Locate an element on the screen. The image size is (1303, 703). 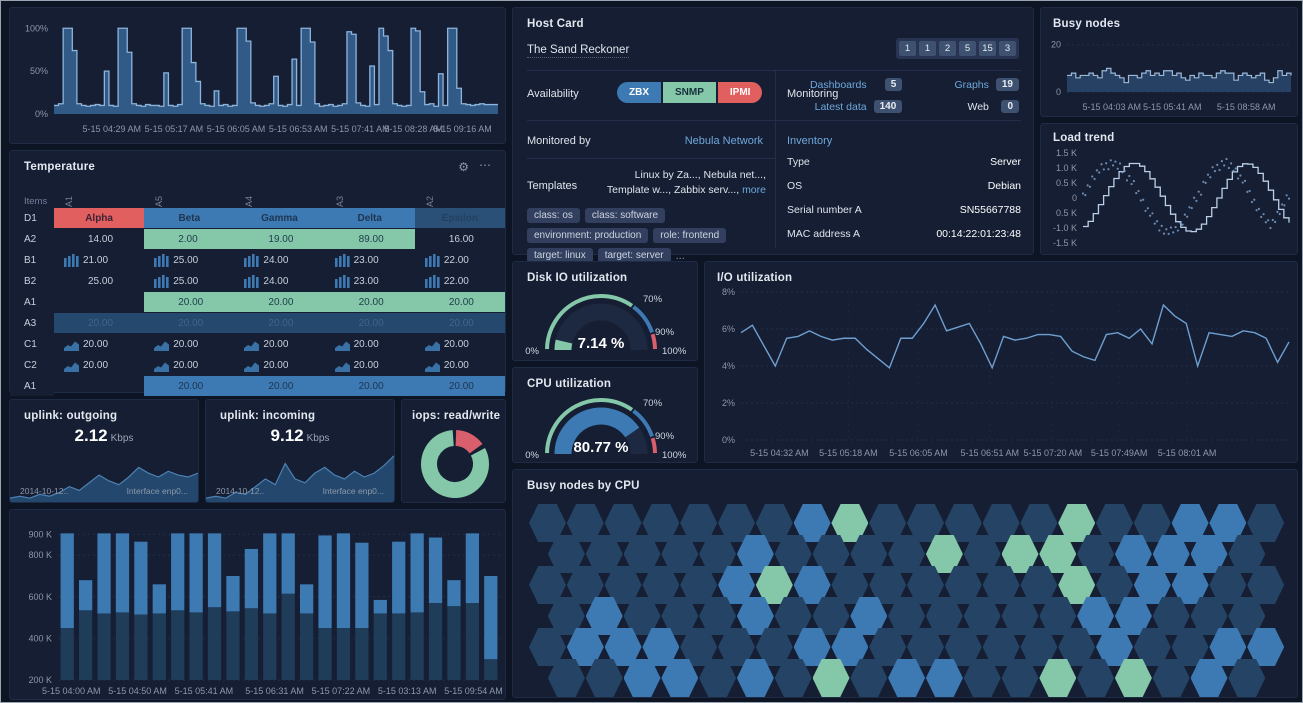
column-header-a1: A1 is located at coordinates (69, 201).